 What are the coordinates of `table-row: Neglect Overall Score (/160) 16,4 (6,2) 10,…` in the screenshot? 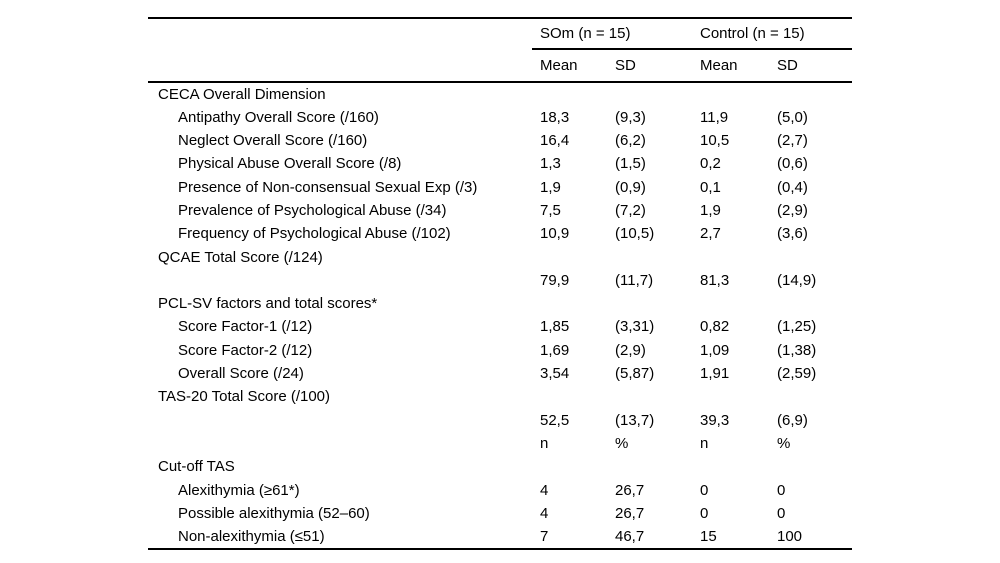 It's located at (500, 140).